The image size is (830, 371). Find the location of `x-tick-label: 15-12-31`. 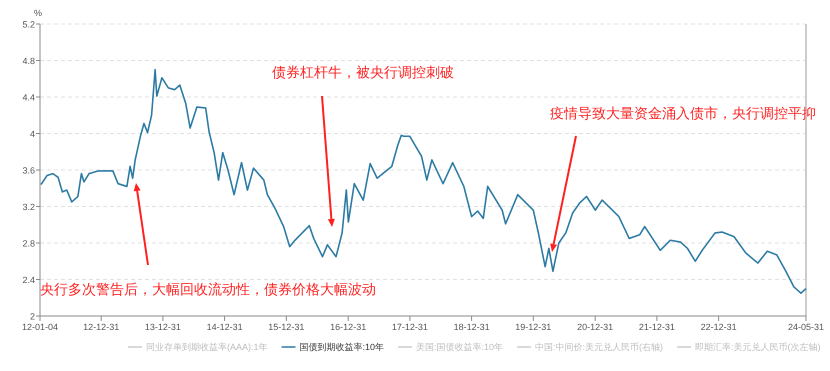

x-tick-label: 15-12-31 is located at coordinates (286, 327).